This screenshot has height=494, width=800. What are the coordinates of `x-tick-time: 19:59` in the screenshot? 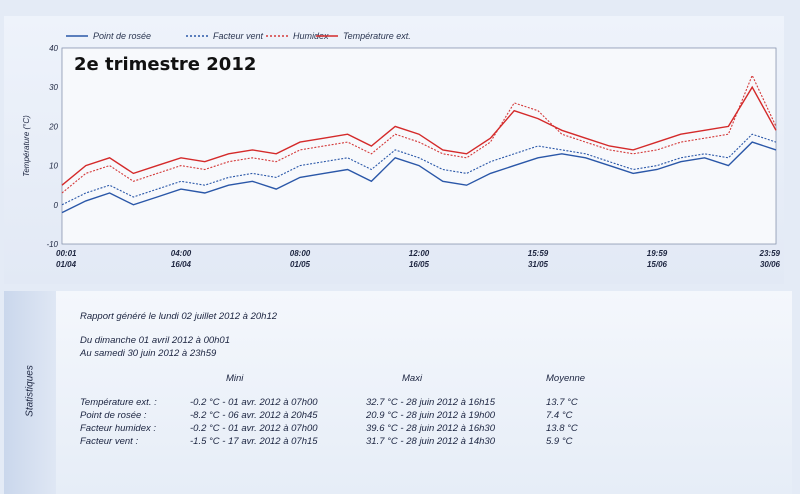 It's located at (657, 253).